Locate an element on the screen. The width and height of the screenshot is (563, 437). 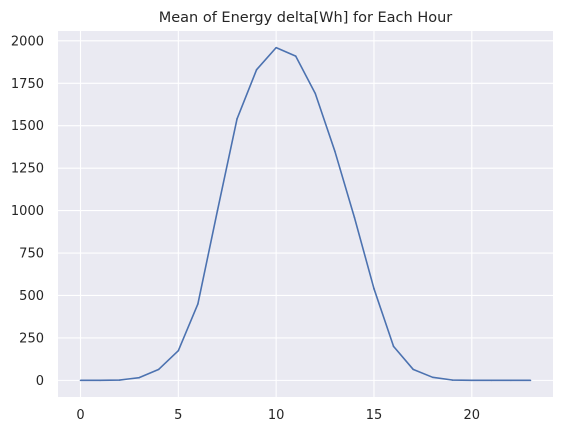
y-tick-label: 1750 is located at coordinates (27, 84).